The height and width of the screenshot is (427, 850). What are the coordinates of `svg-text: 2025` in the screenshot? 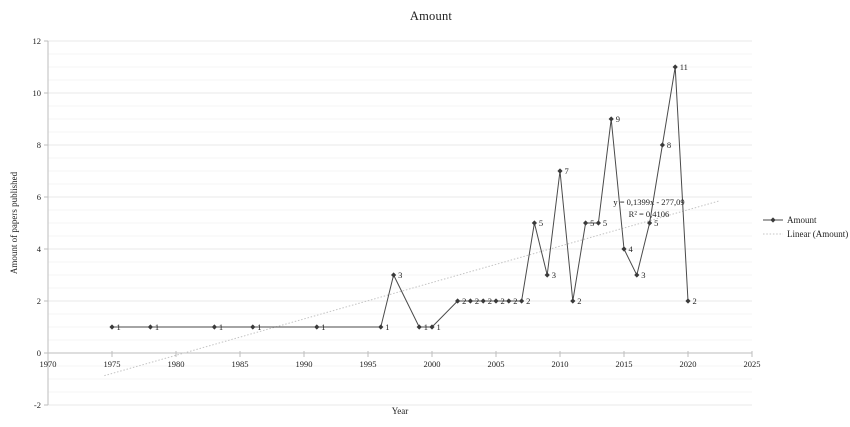 It's located at (752, 364).